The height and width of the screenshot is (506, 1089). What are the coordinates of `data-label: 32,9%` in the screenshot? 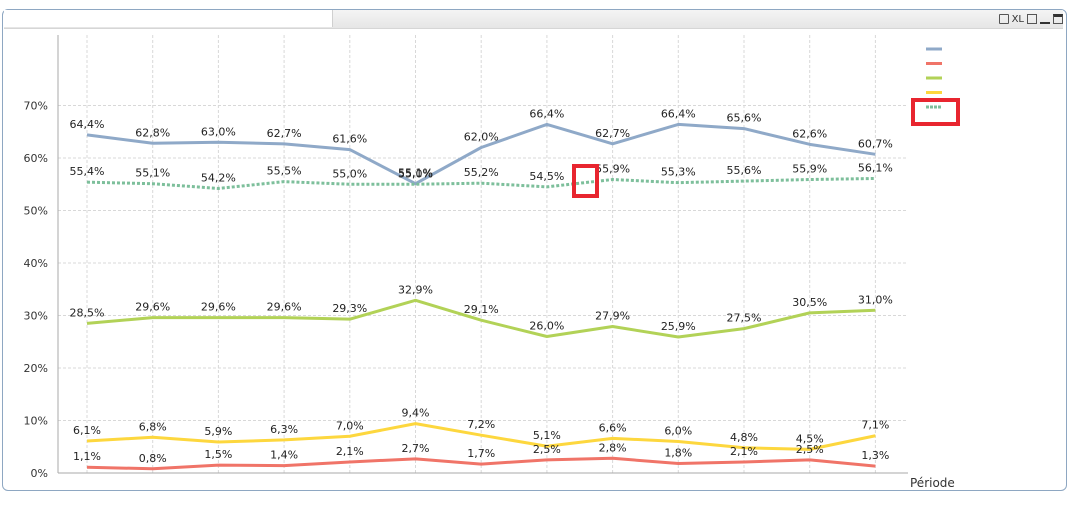 It's located at (415, 289).